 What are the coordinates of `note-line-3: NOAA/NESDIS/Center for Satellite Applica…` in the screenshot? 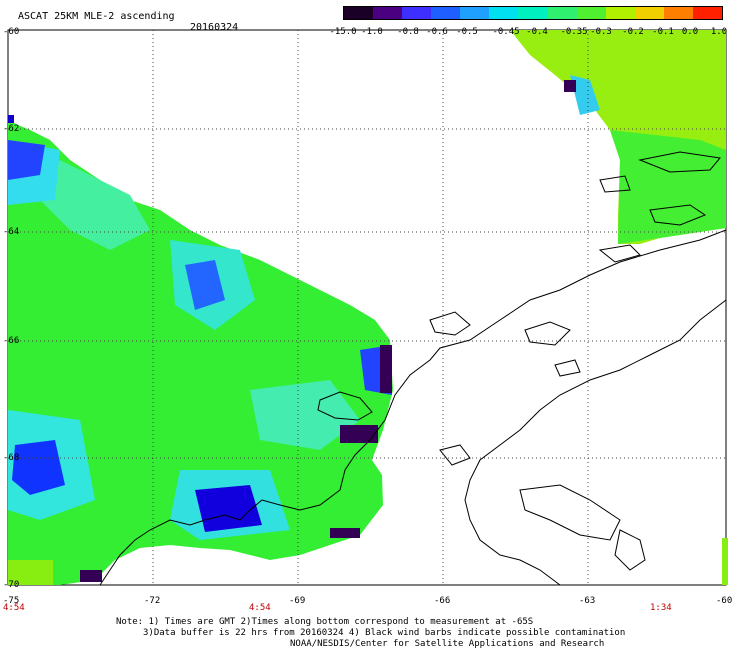 It's located at (447, 644).